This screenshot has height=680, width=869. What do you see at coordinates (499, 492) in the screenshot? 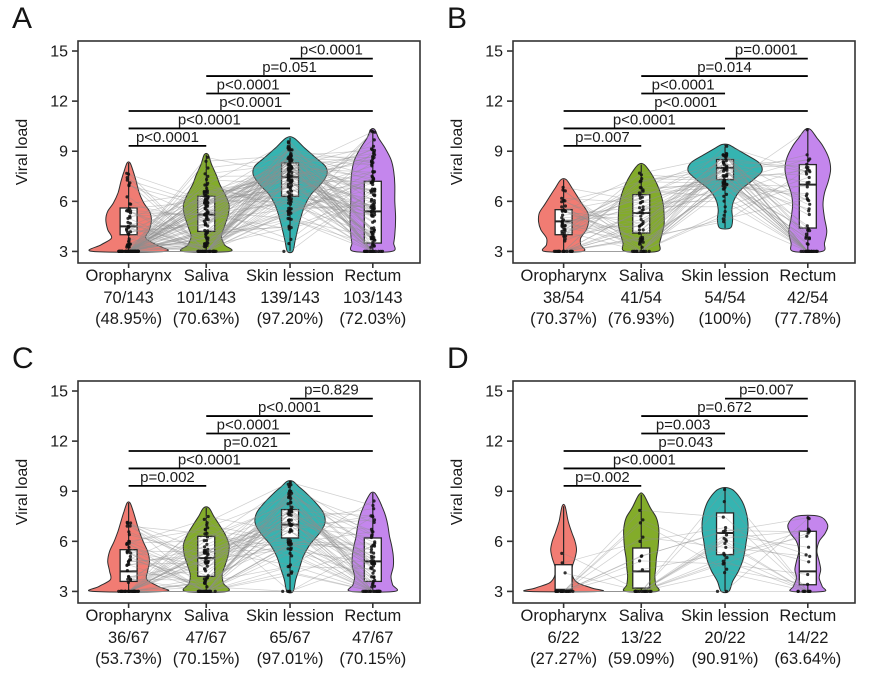
I see `y-axis: 3 6 9 12 15` at bounding box center [499, 492].